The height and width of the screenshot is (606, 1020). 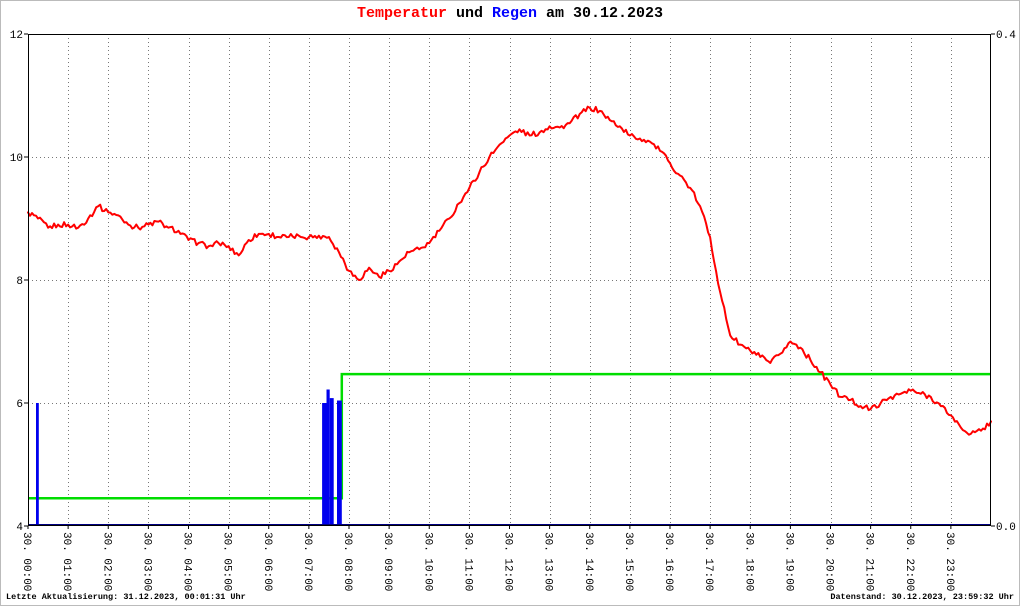 What do you see at coordinates (473, 13) in the screenshot?
I see `title-word-und: und` at bounding box center [473, 13].